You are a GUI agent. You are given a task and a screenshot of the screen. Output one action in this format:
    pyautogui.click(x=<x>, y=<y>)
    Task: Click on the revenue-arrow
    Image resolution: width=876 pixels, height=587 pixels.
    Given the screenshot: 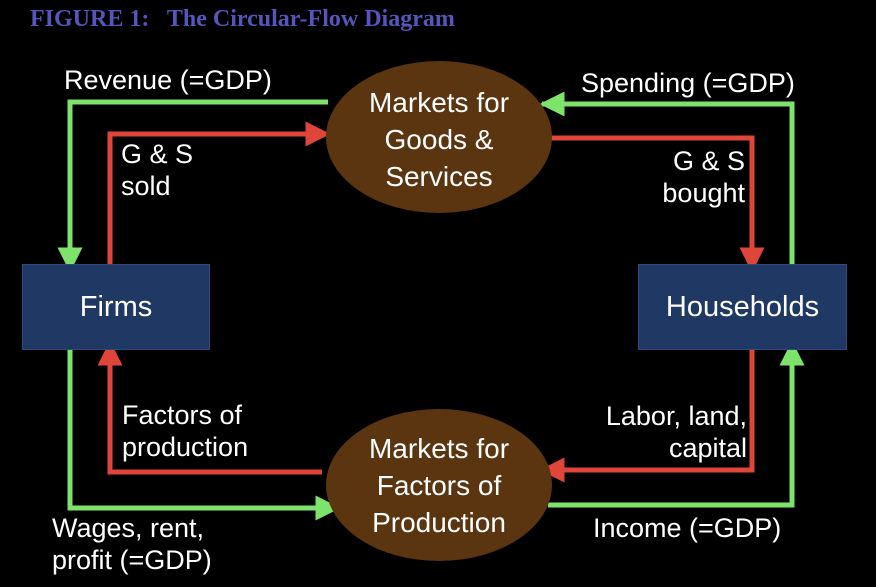 What is the action you would take?
    pyautogui.click(x=192, y=186)
    